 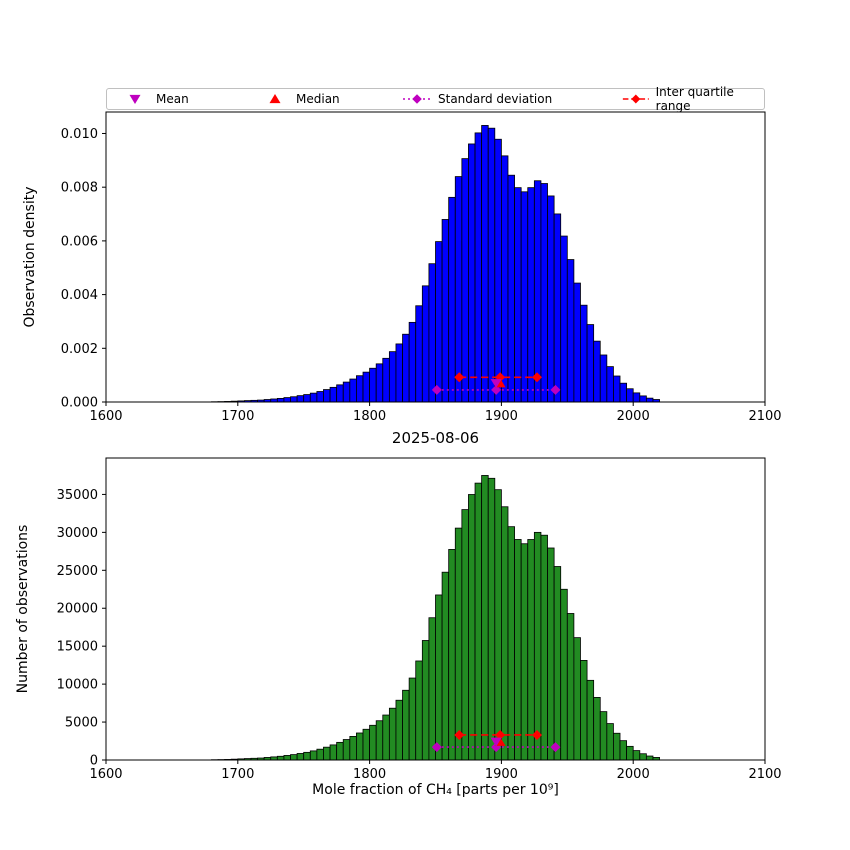 I want to click on y-tick-label: 15000, so click(x=77, y=647).